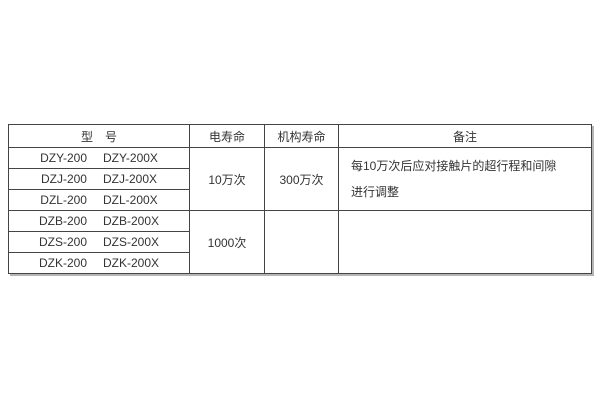 The height and width of the screenshot is (400, 600). I want to click on model-cell: DZK-200 DZK-200X, so click(99, 263).